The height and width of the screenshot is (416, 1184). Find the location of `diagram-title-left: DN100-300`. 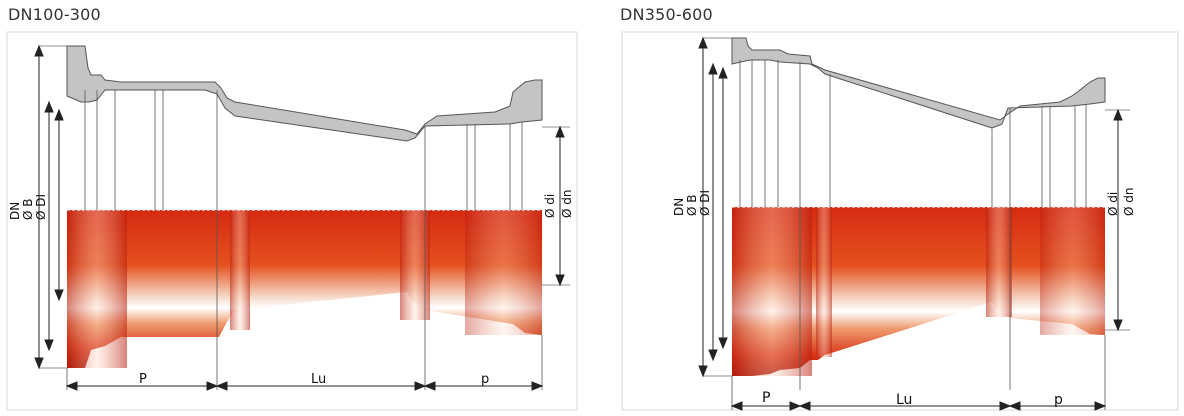

diagram-title-left: DN100-300 is located at coordinates (54, 14).